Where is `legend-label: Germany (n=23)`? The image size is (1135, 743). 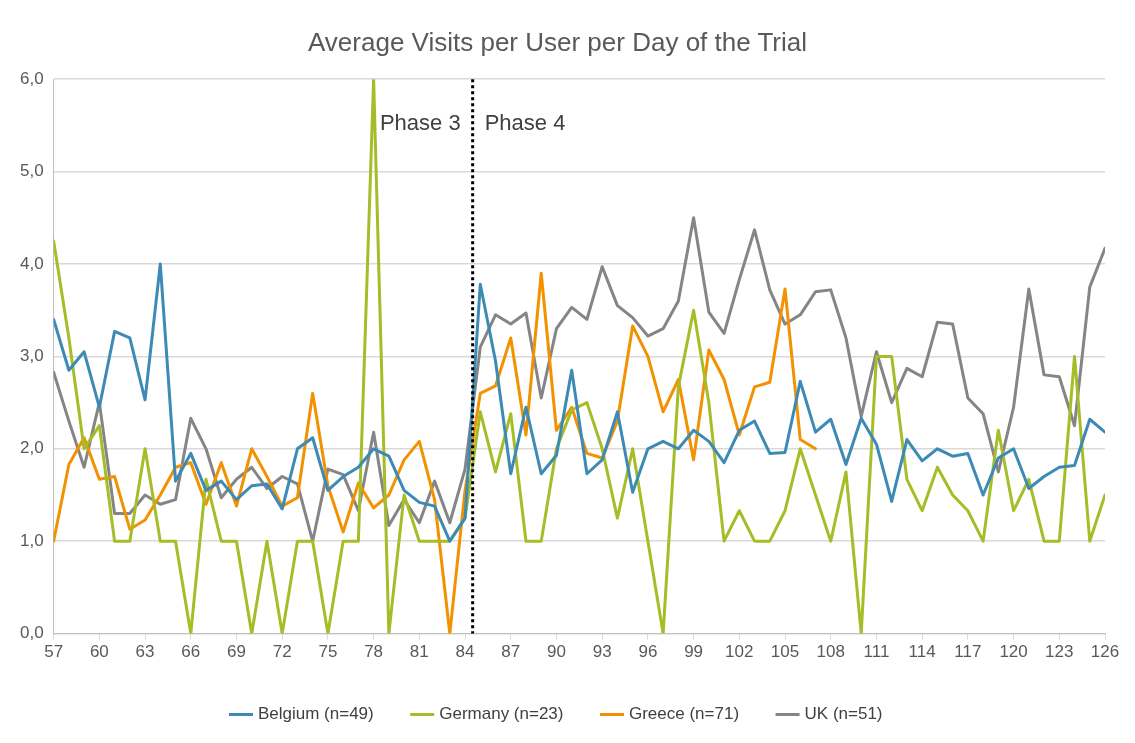
legend-label: Germany (n=23) is located at coordinates (501, 714).